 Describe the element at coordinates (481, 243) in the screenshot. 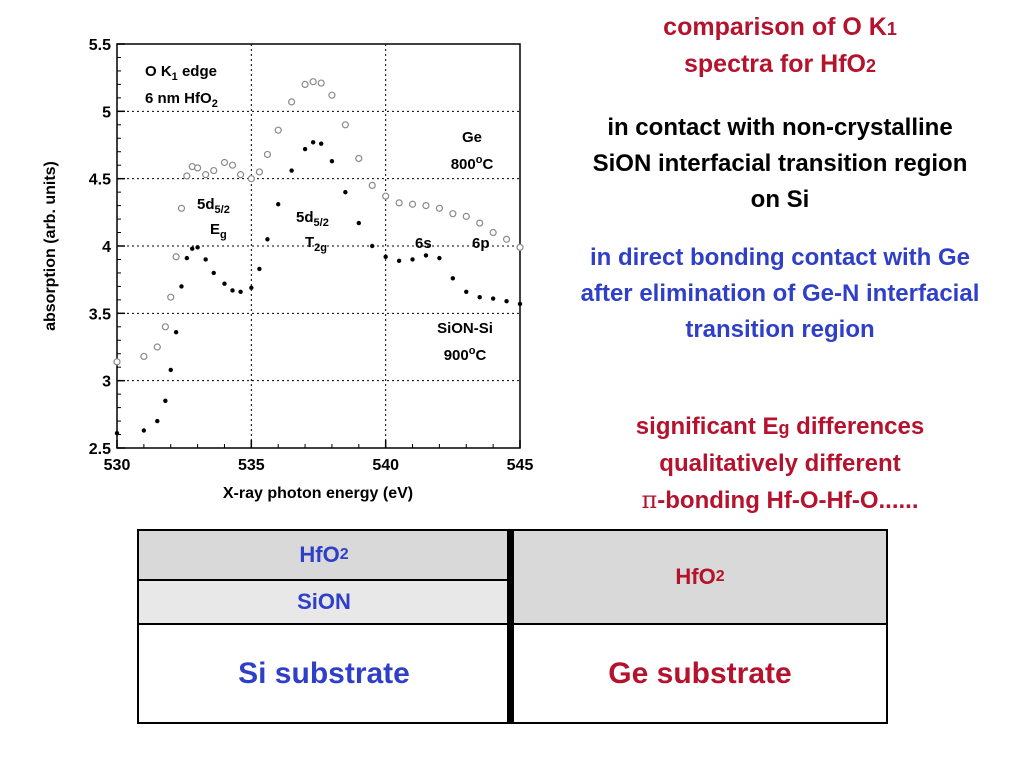

I see `6p-label: 6p` at that location.